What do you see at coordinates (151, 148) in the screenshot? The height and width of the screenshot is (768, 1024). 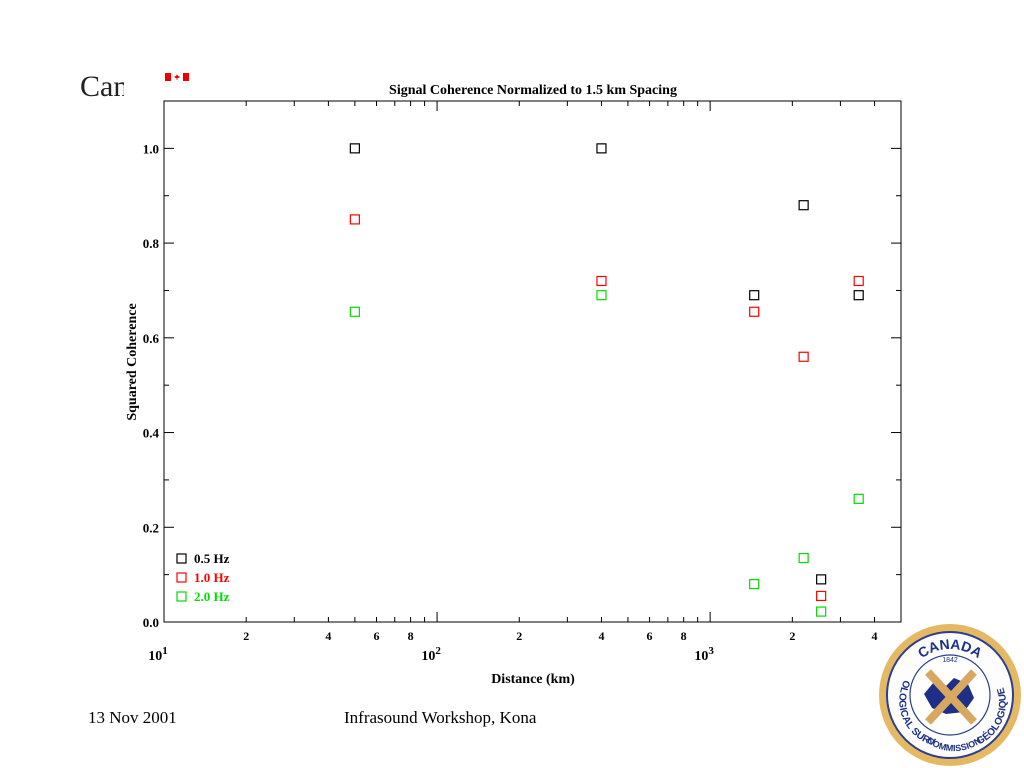 I see `y-tick-label: 1.0` at bounding box center [151, 148].